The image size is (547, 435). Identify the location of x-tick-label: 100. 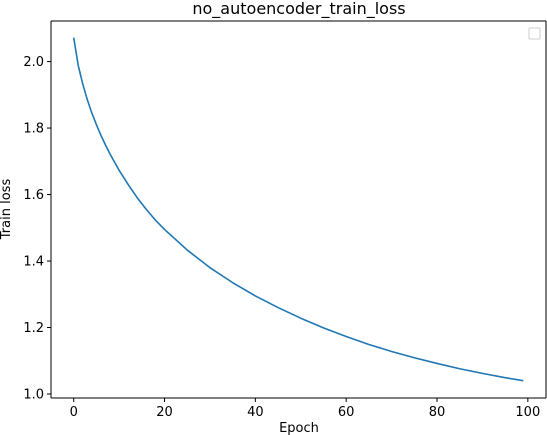
(527, 412).